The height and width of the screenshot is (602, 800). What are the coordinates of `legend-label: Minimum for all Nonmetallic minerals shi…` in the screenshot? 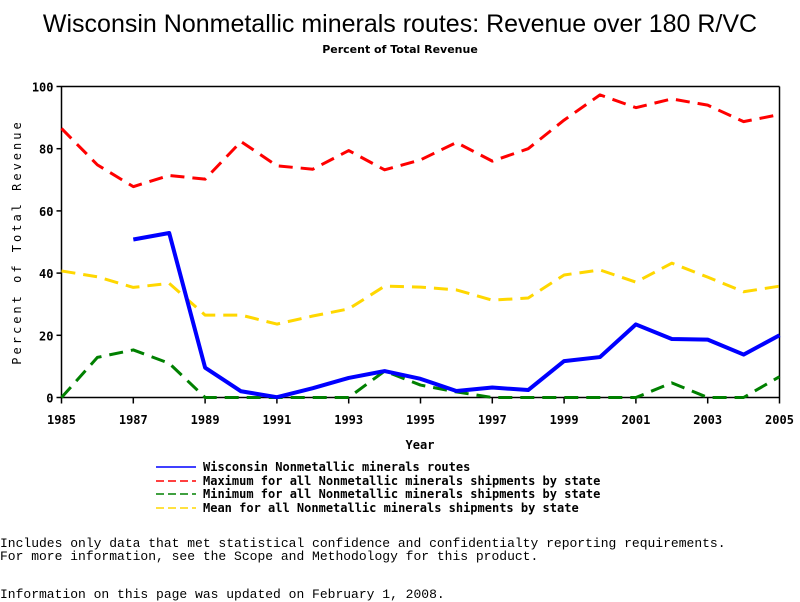 It's located at (401, 494).